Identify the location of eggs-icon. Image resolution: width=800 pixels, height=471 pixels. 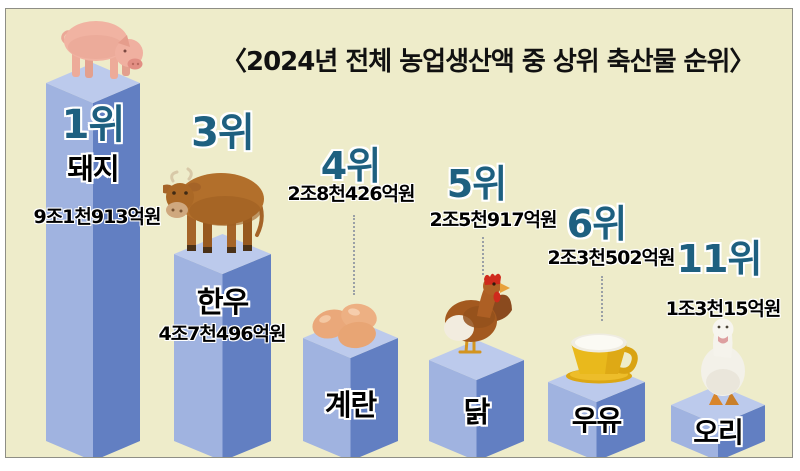
(344, 326).